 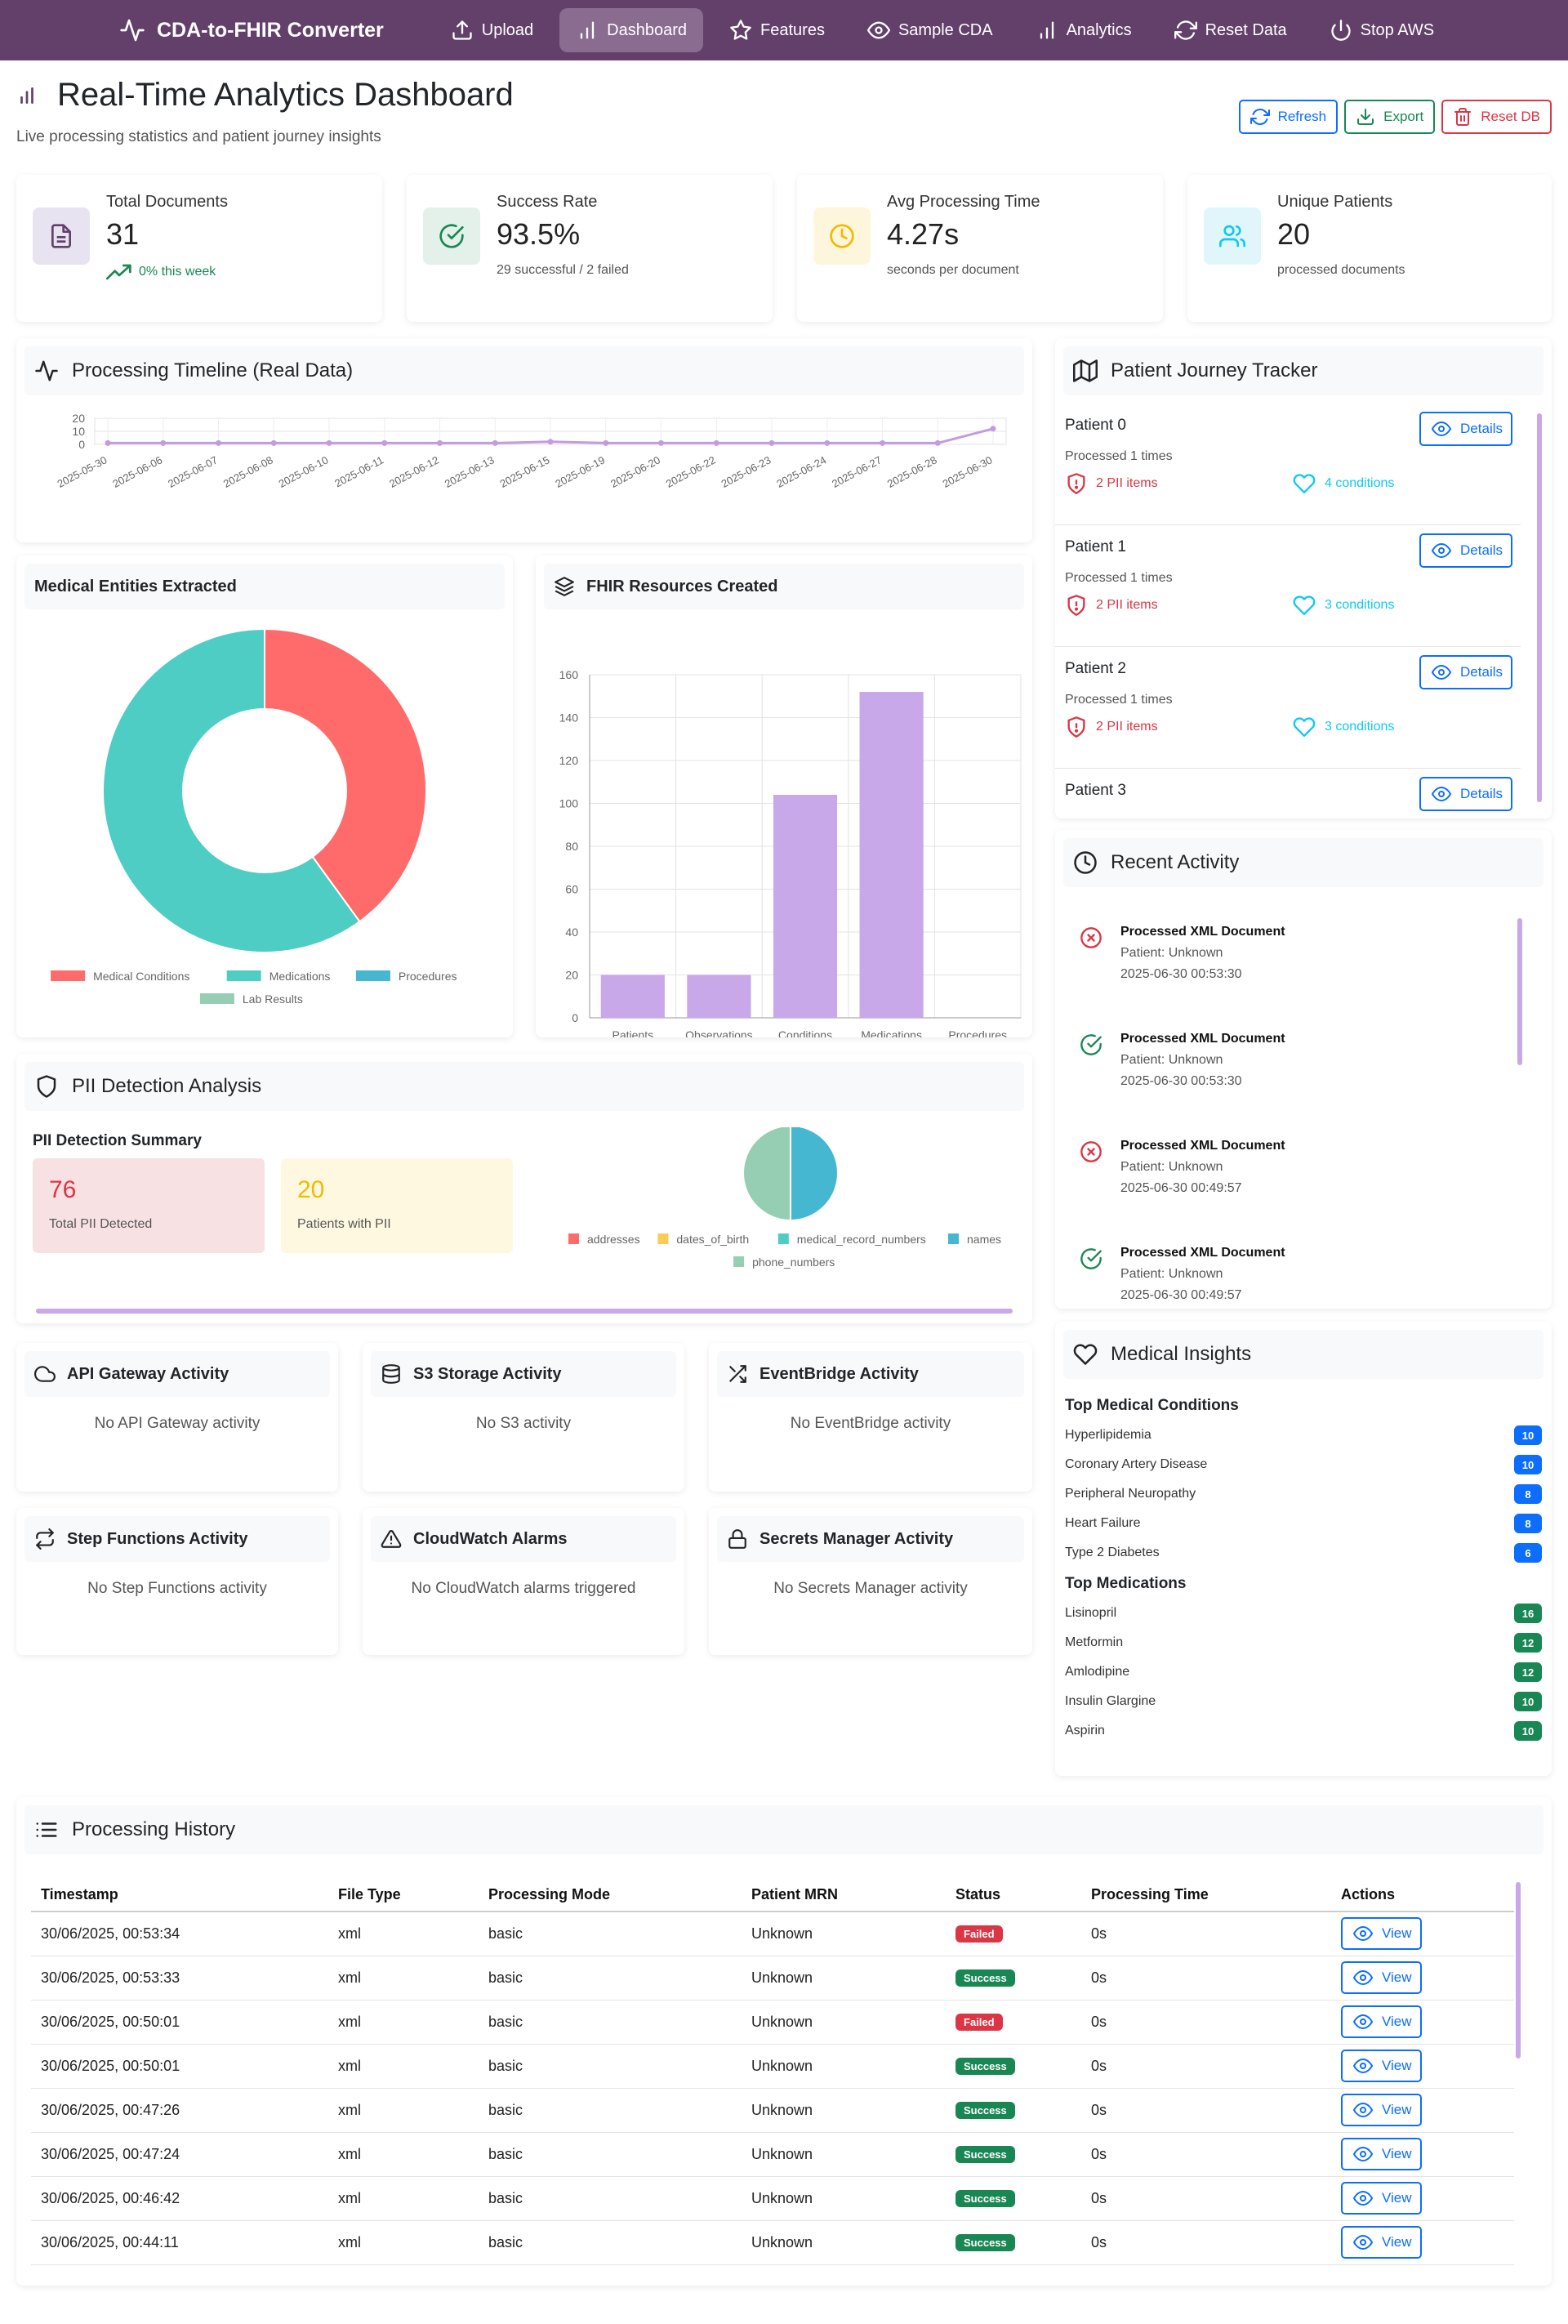 I want to click on trash-icon, so click(x=1462, y=117).